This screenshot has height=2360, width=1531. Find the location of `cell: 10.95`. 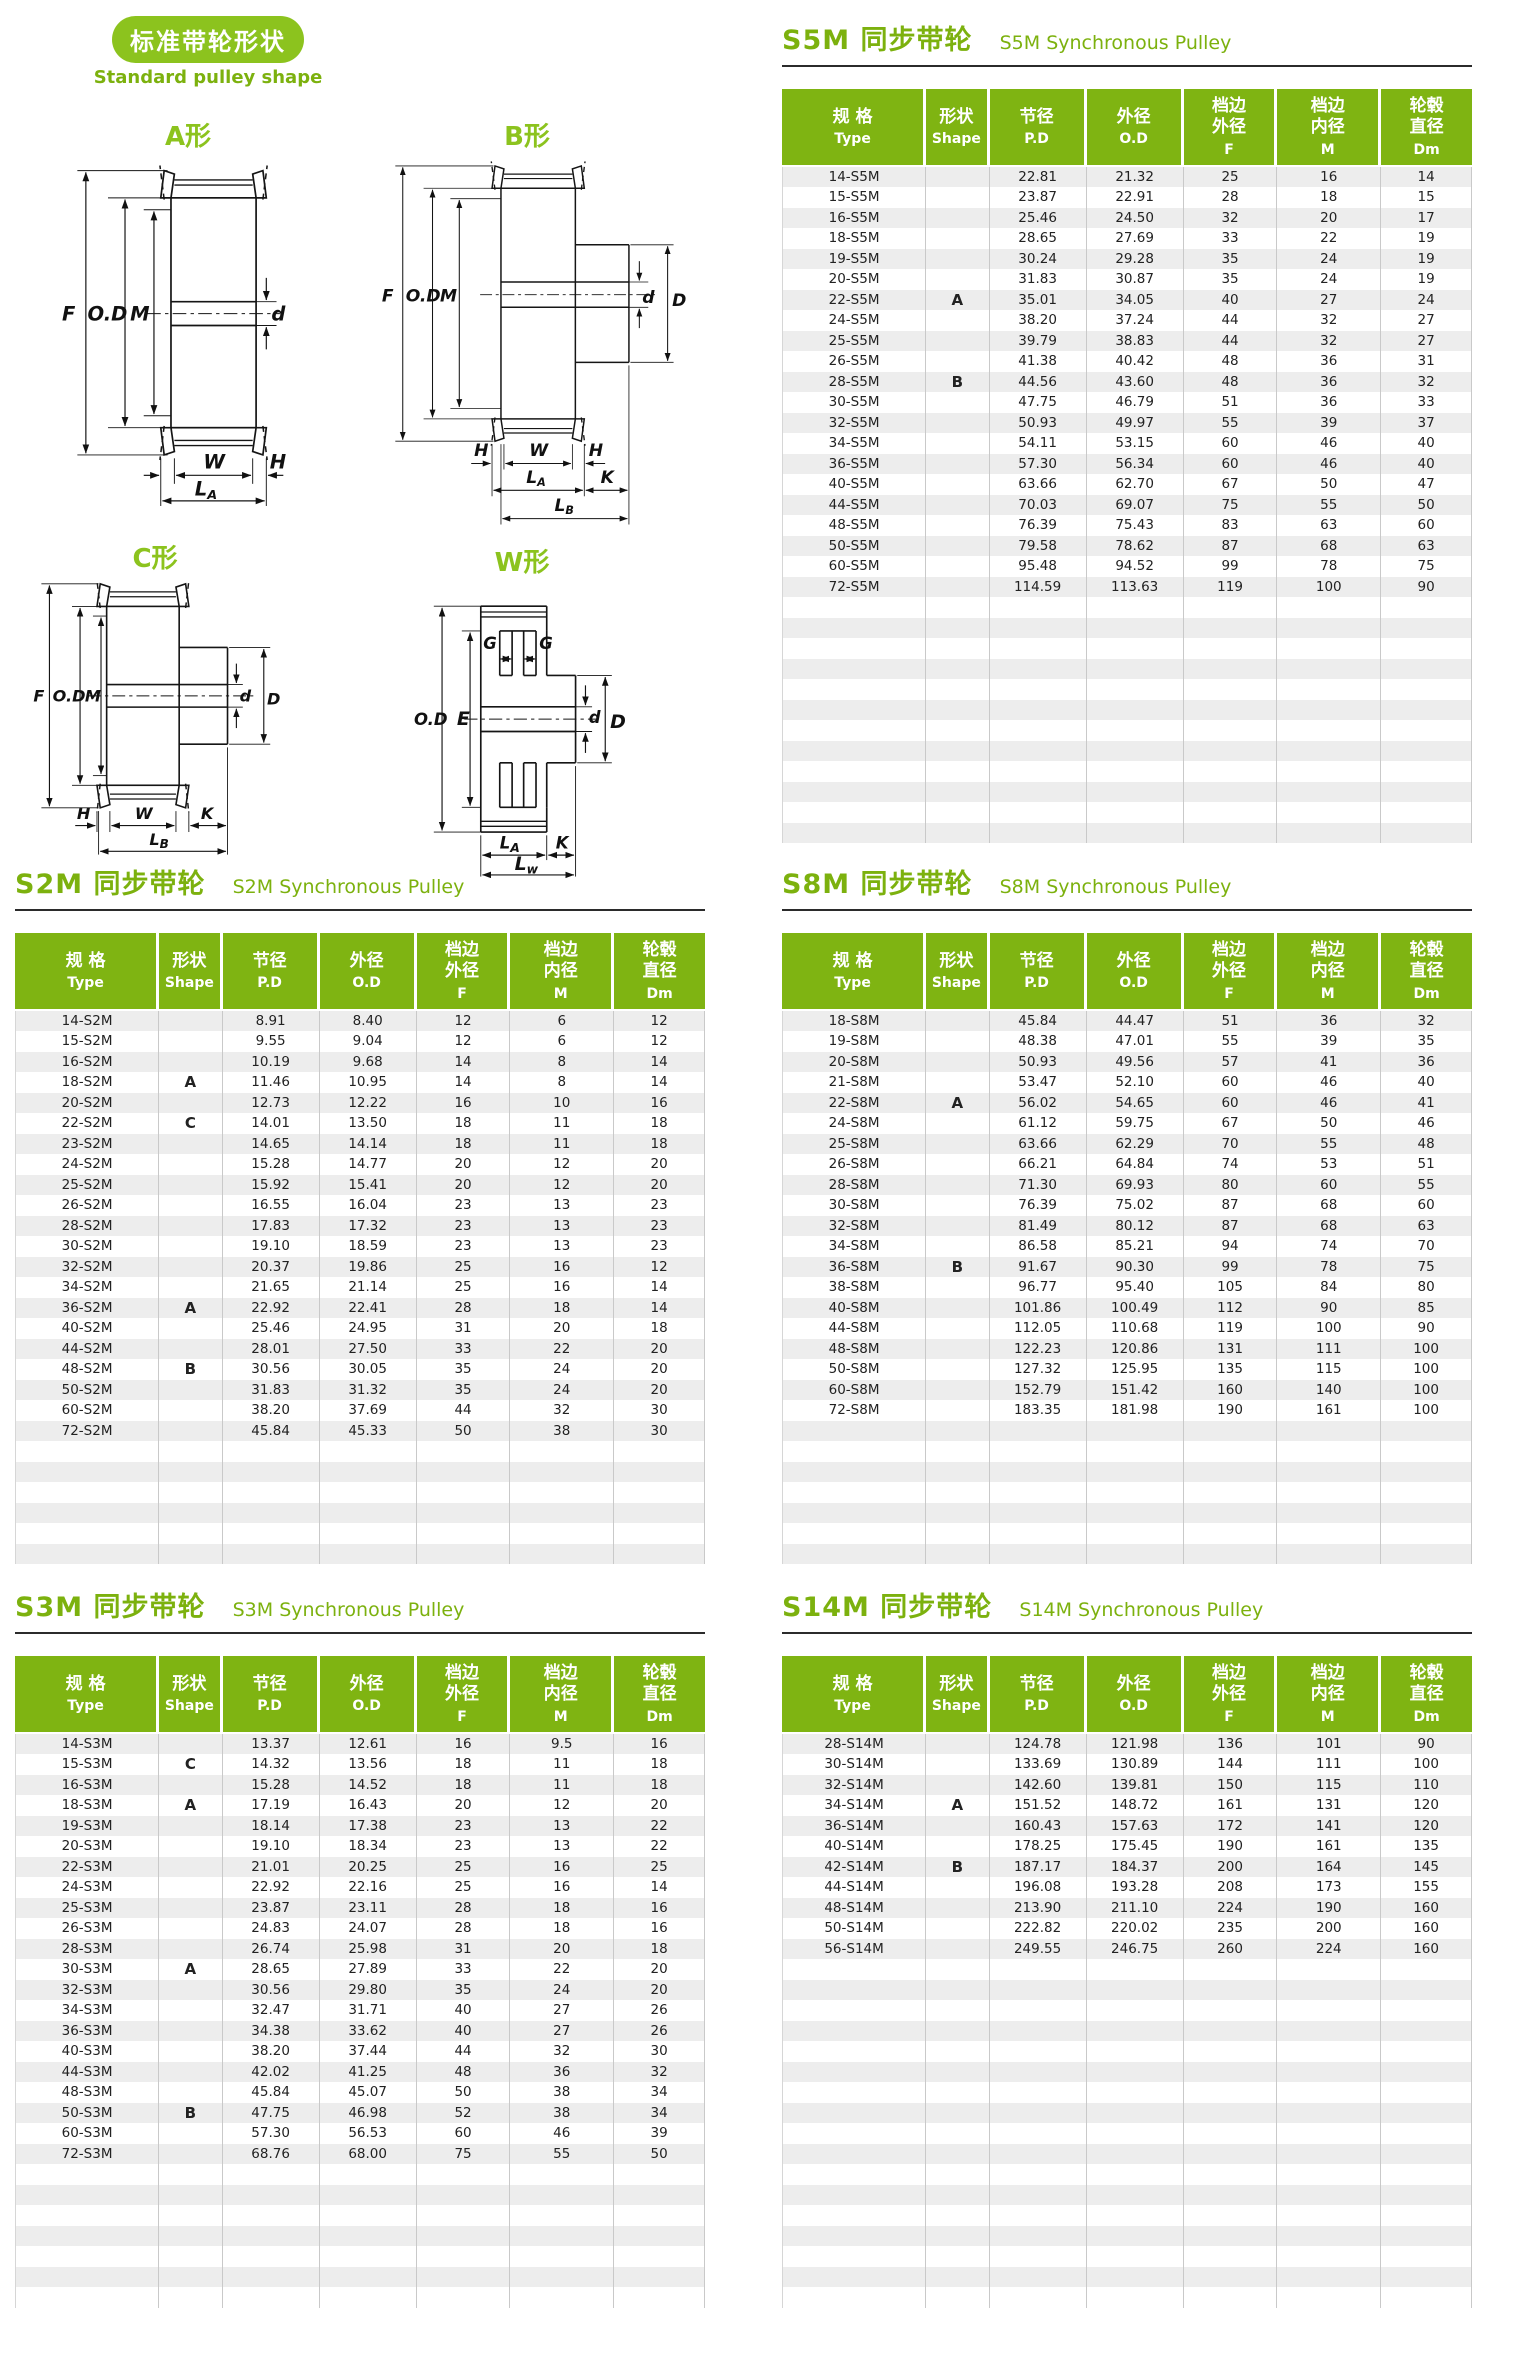

cell: 10.95 is located at coordinates (368, 1082).